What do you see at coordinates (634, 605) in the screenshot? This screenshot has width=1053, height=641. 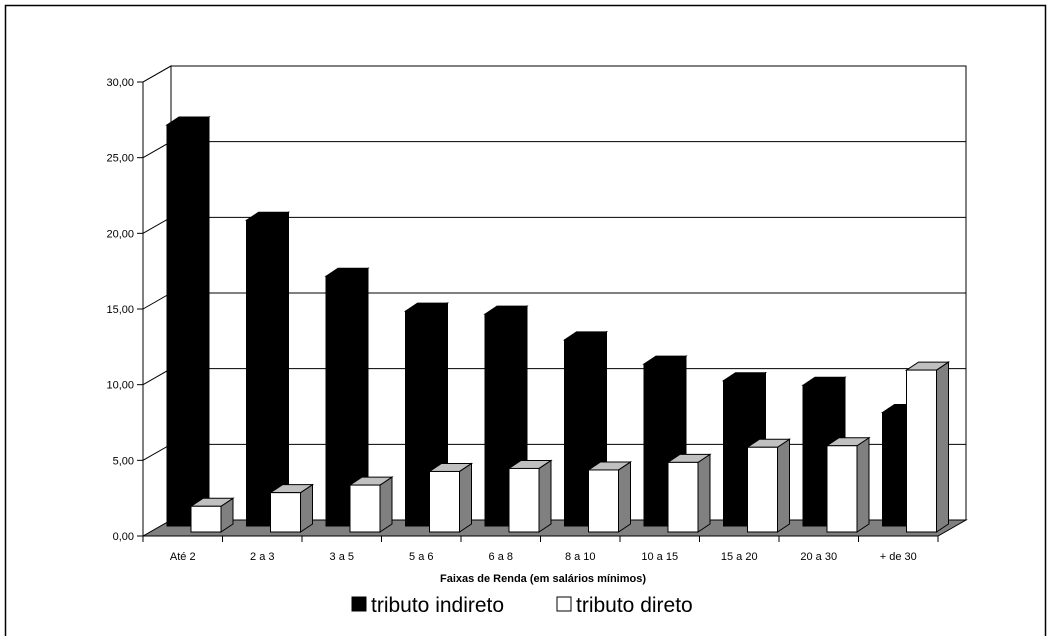 I see `legend-label: tributo direto` at bounding box center [634, 605].